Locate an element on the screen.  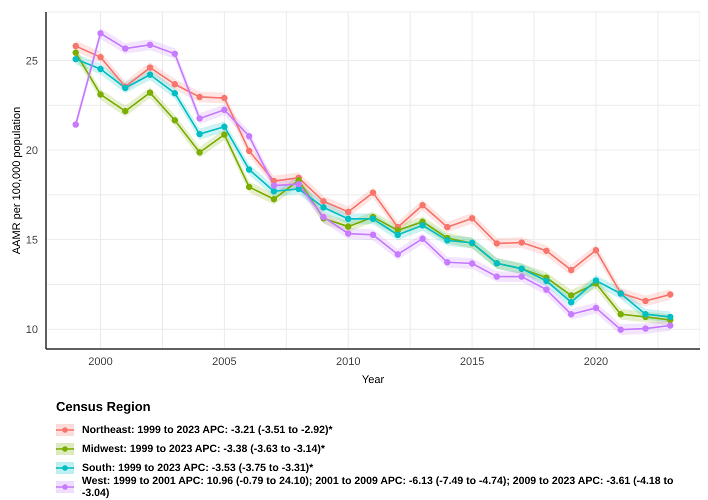
x-tick-label: 2000 is located at coordinates (100, 362).